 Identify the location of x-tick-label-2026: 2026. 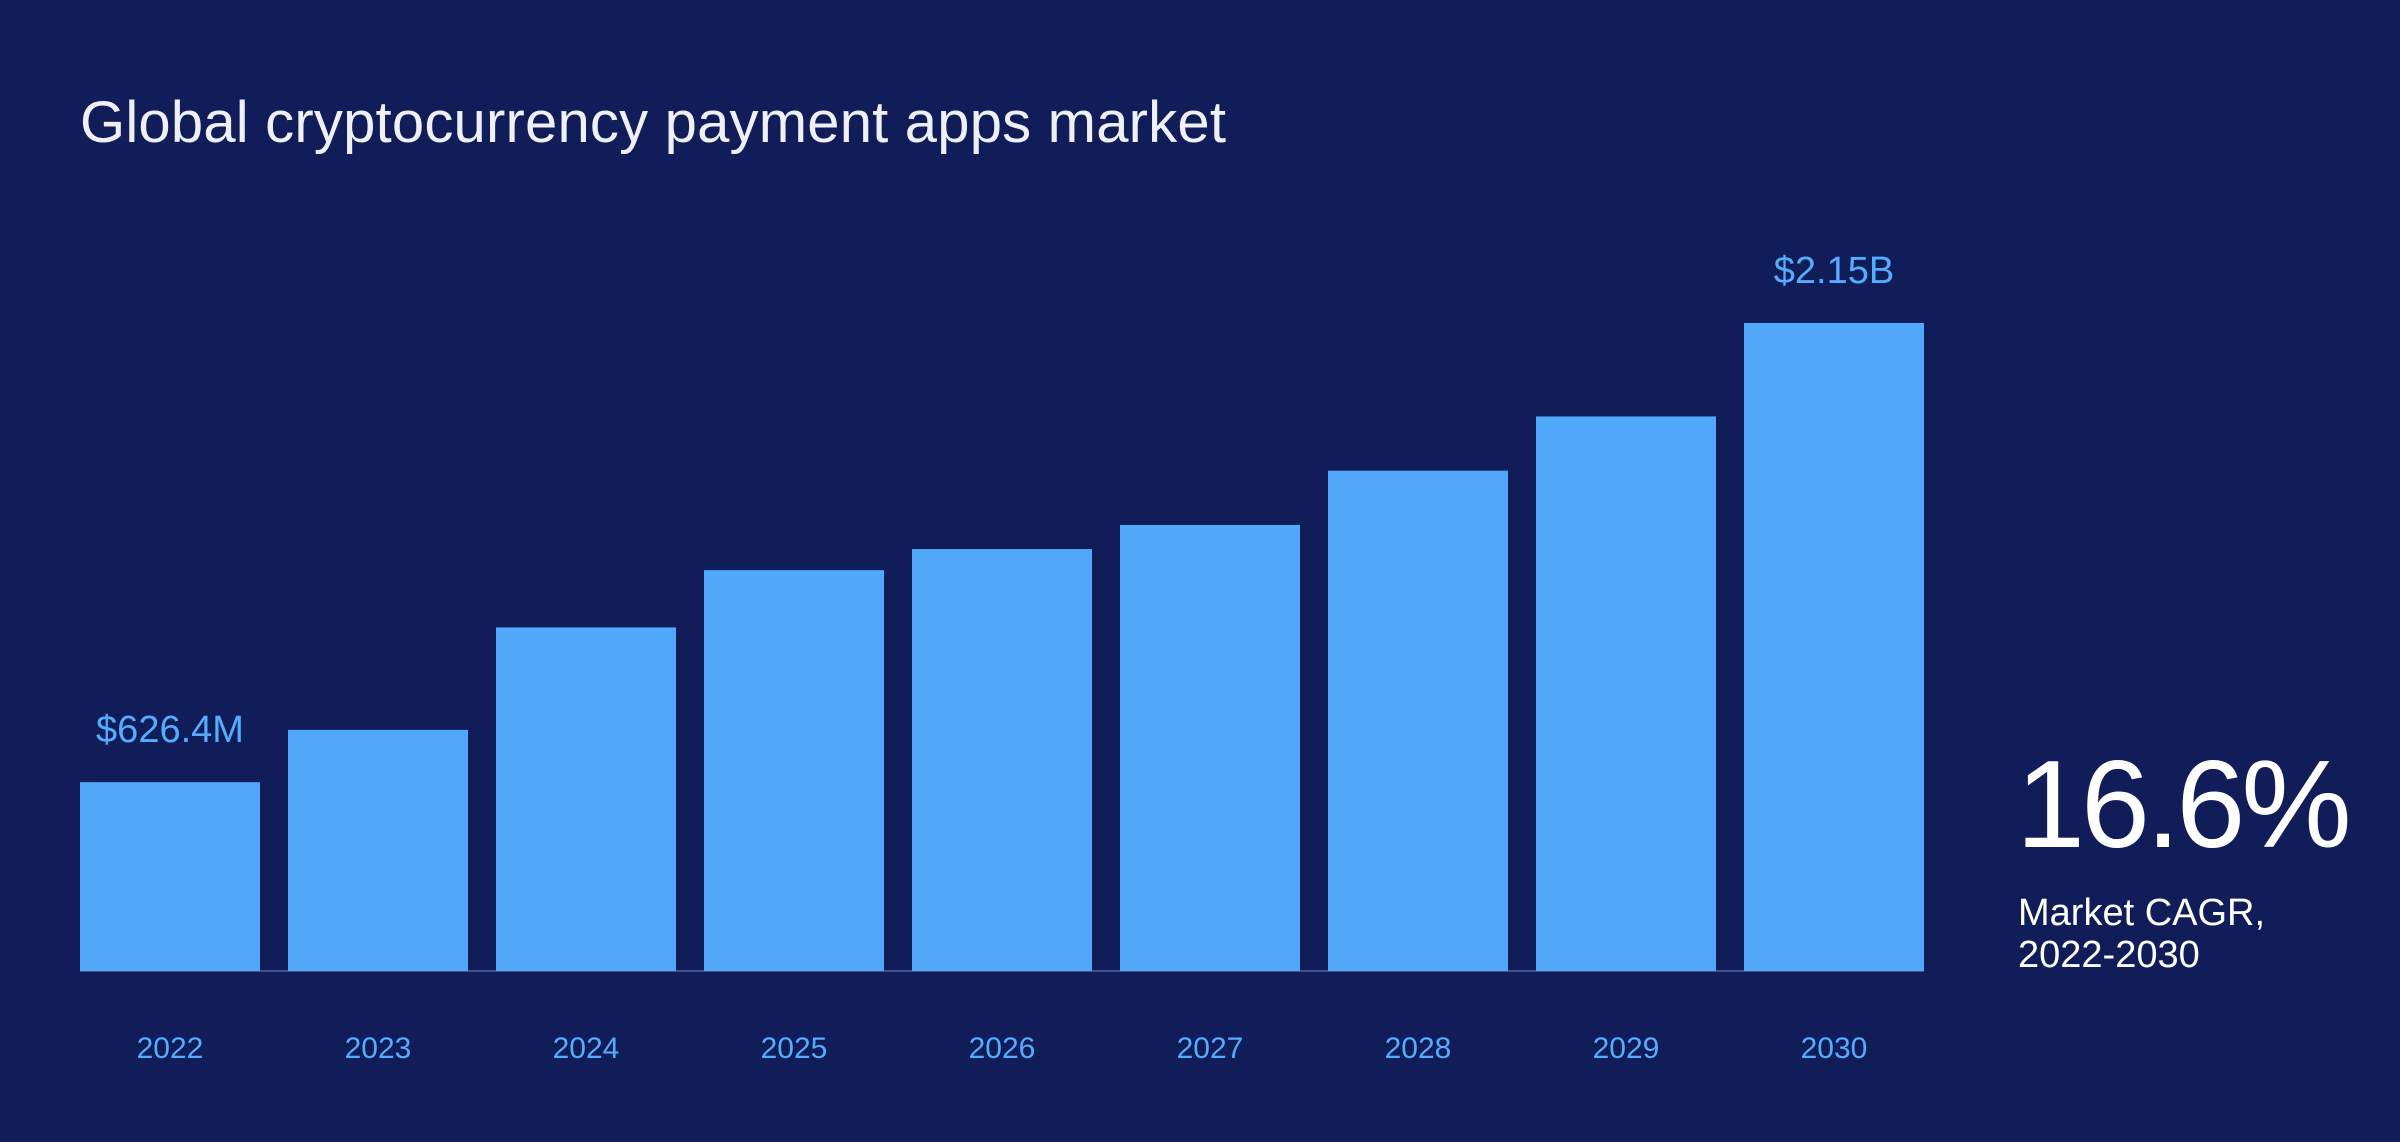
(1002, 1048).